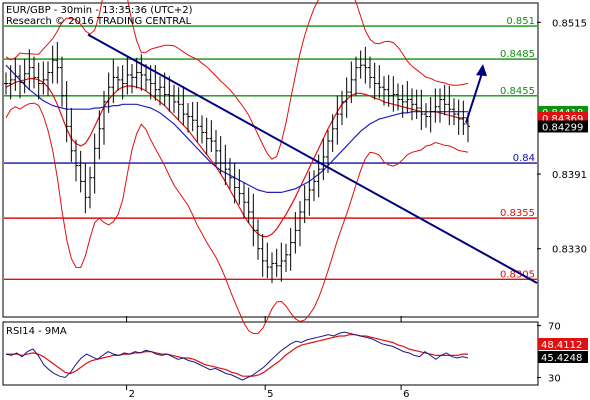  I want to click on level-label: 0.8355, so click(517, 213).